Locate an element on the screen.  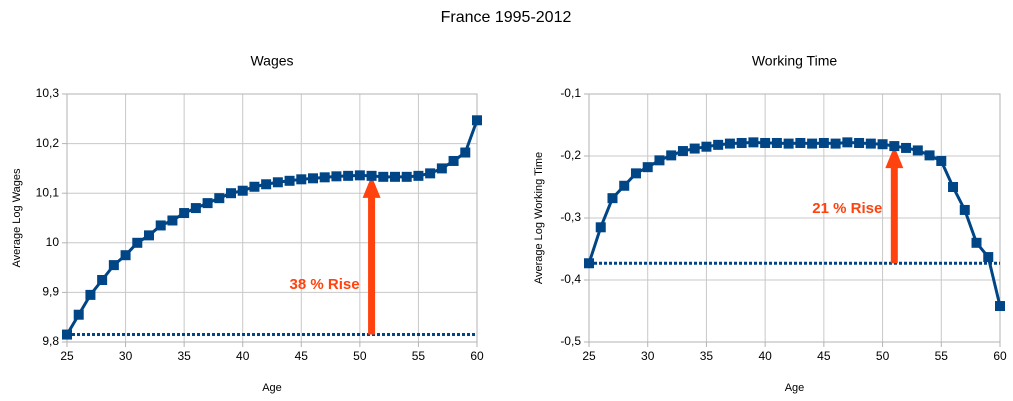
y-tick-label: -0,5 is located at coordinates (570, 341).